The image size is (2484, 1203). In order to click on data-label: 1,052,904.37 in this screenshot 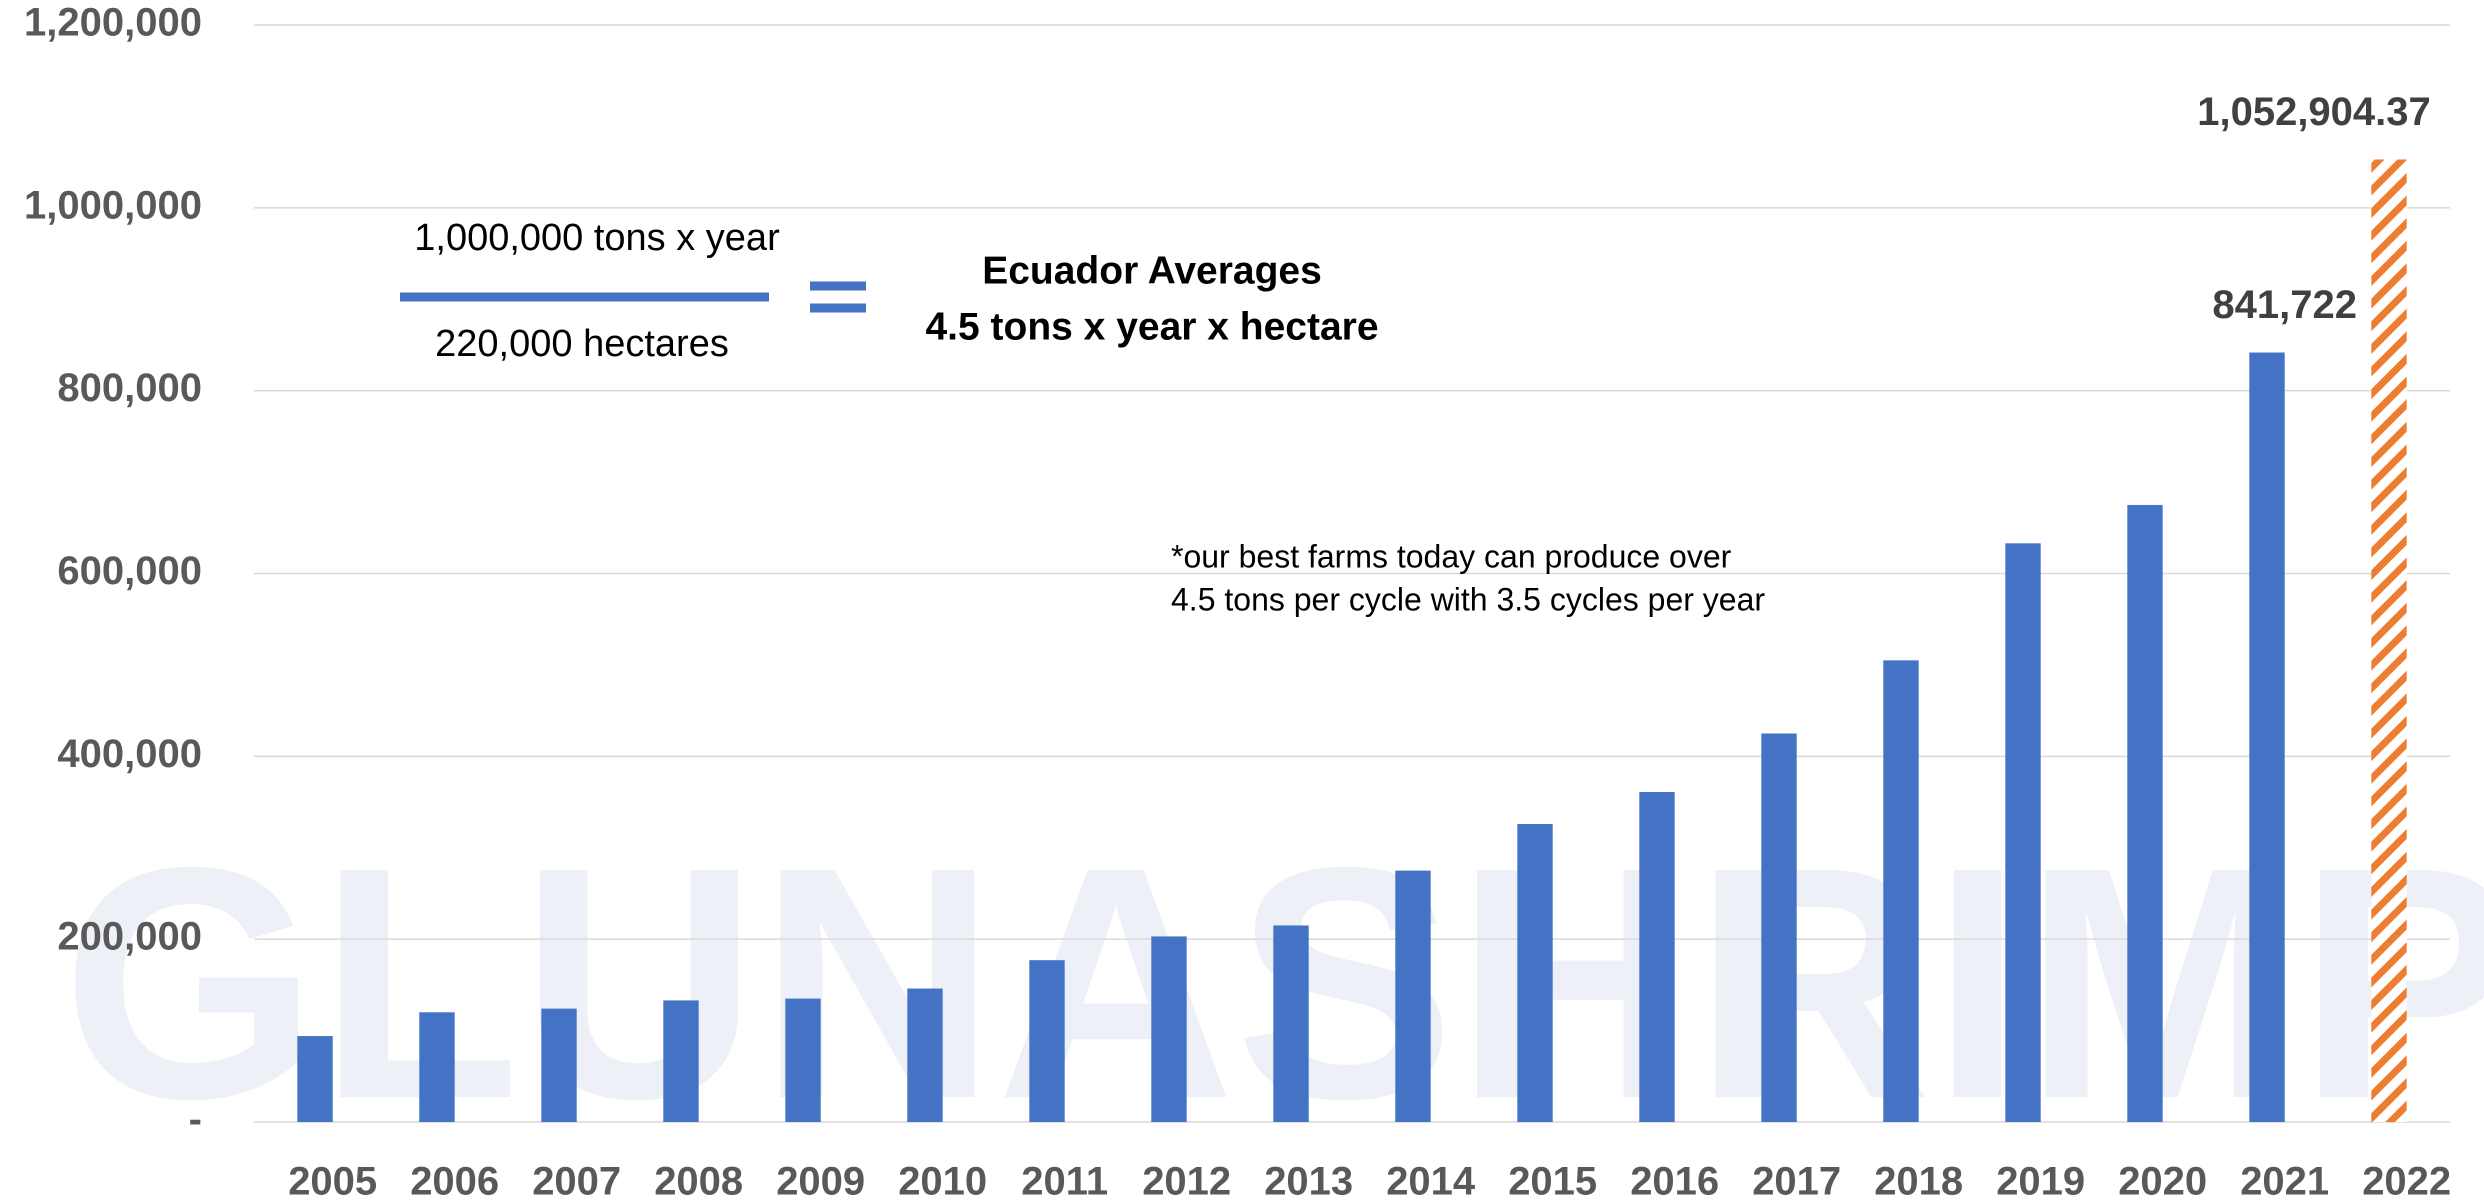, I will do `click(2314, 112)`.